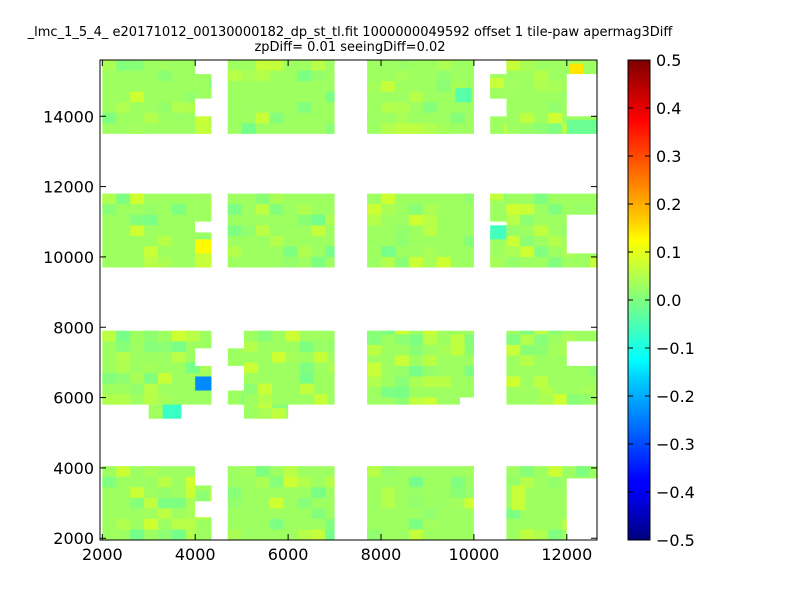  I want to click on colorbar-tick-label: 0.1, so click(668, 252).